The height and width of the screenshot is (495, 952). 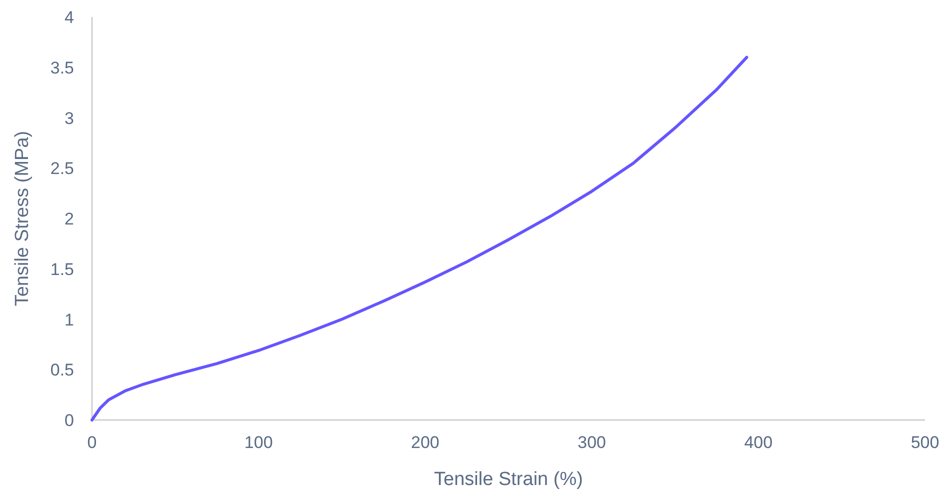 What do you see at coordinates (69, 320) in the screenshot?
I see `y-tick-label: 1` at bounding box center [69, 320].